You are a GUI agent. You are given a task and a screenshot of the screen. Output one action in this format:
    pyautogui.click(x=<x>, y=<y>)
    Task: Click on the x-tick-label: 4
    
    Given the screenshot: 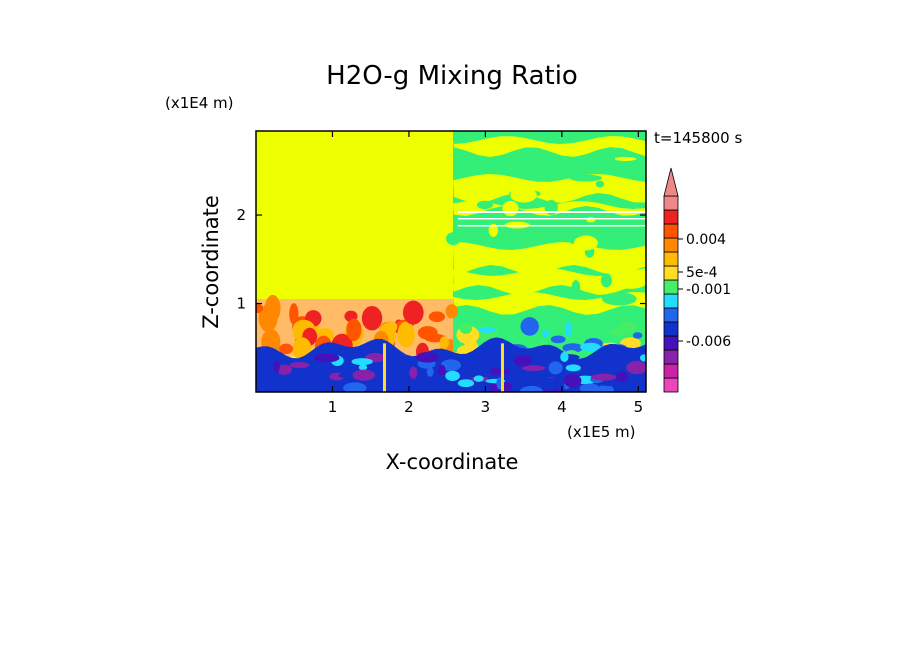 What is the action you would take?
    pyautogui.click(x=562, y=407)
    